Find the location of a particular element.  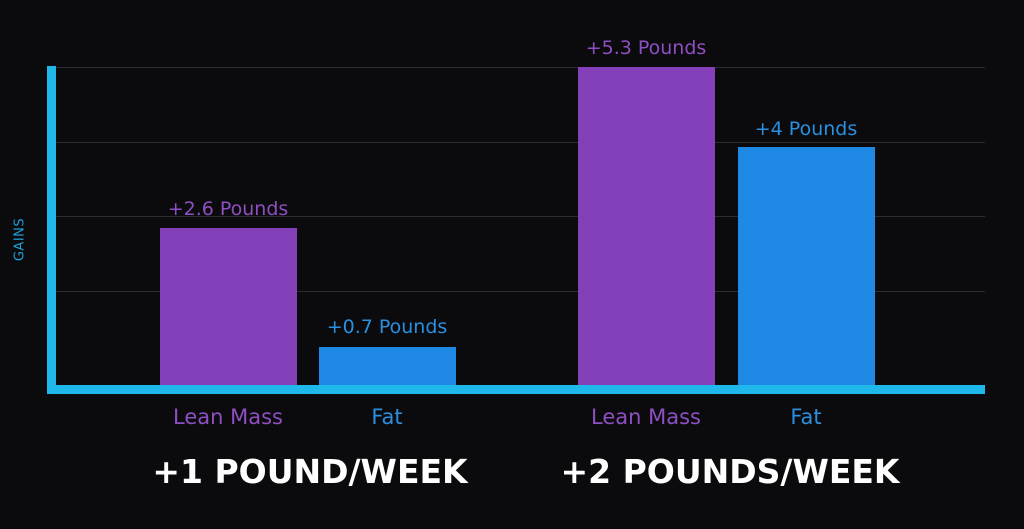

category-label-lean-mass-1: Lean Mass is located at coordinates (228, 417).